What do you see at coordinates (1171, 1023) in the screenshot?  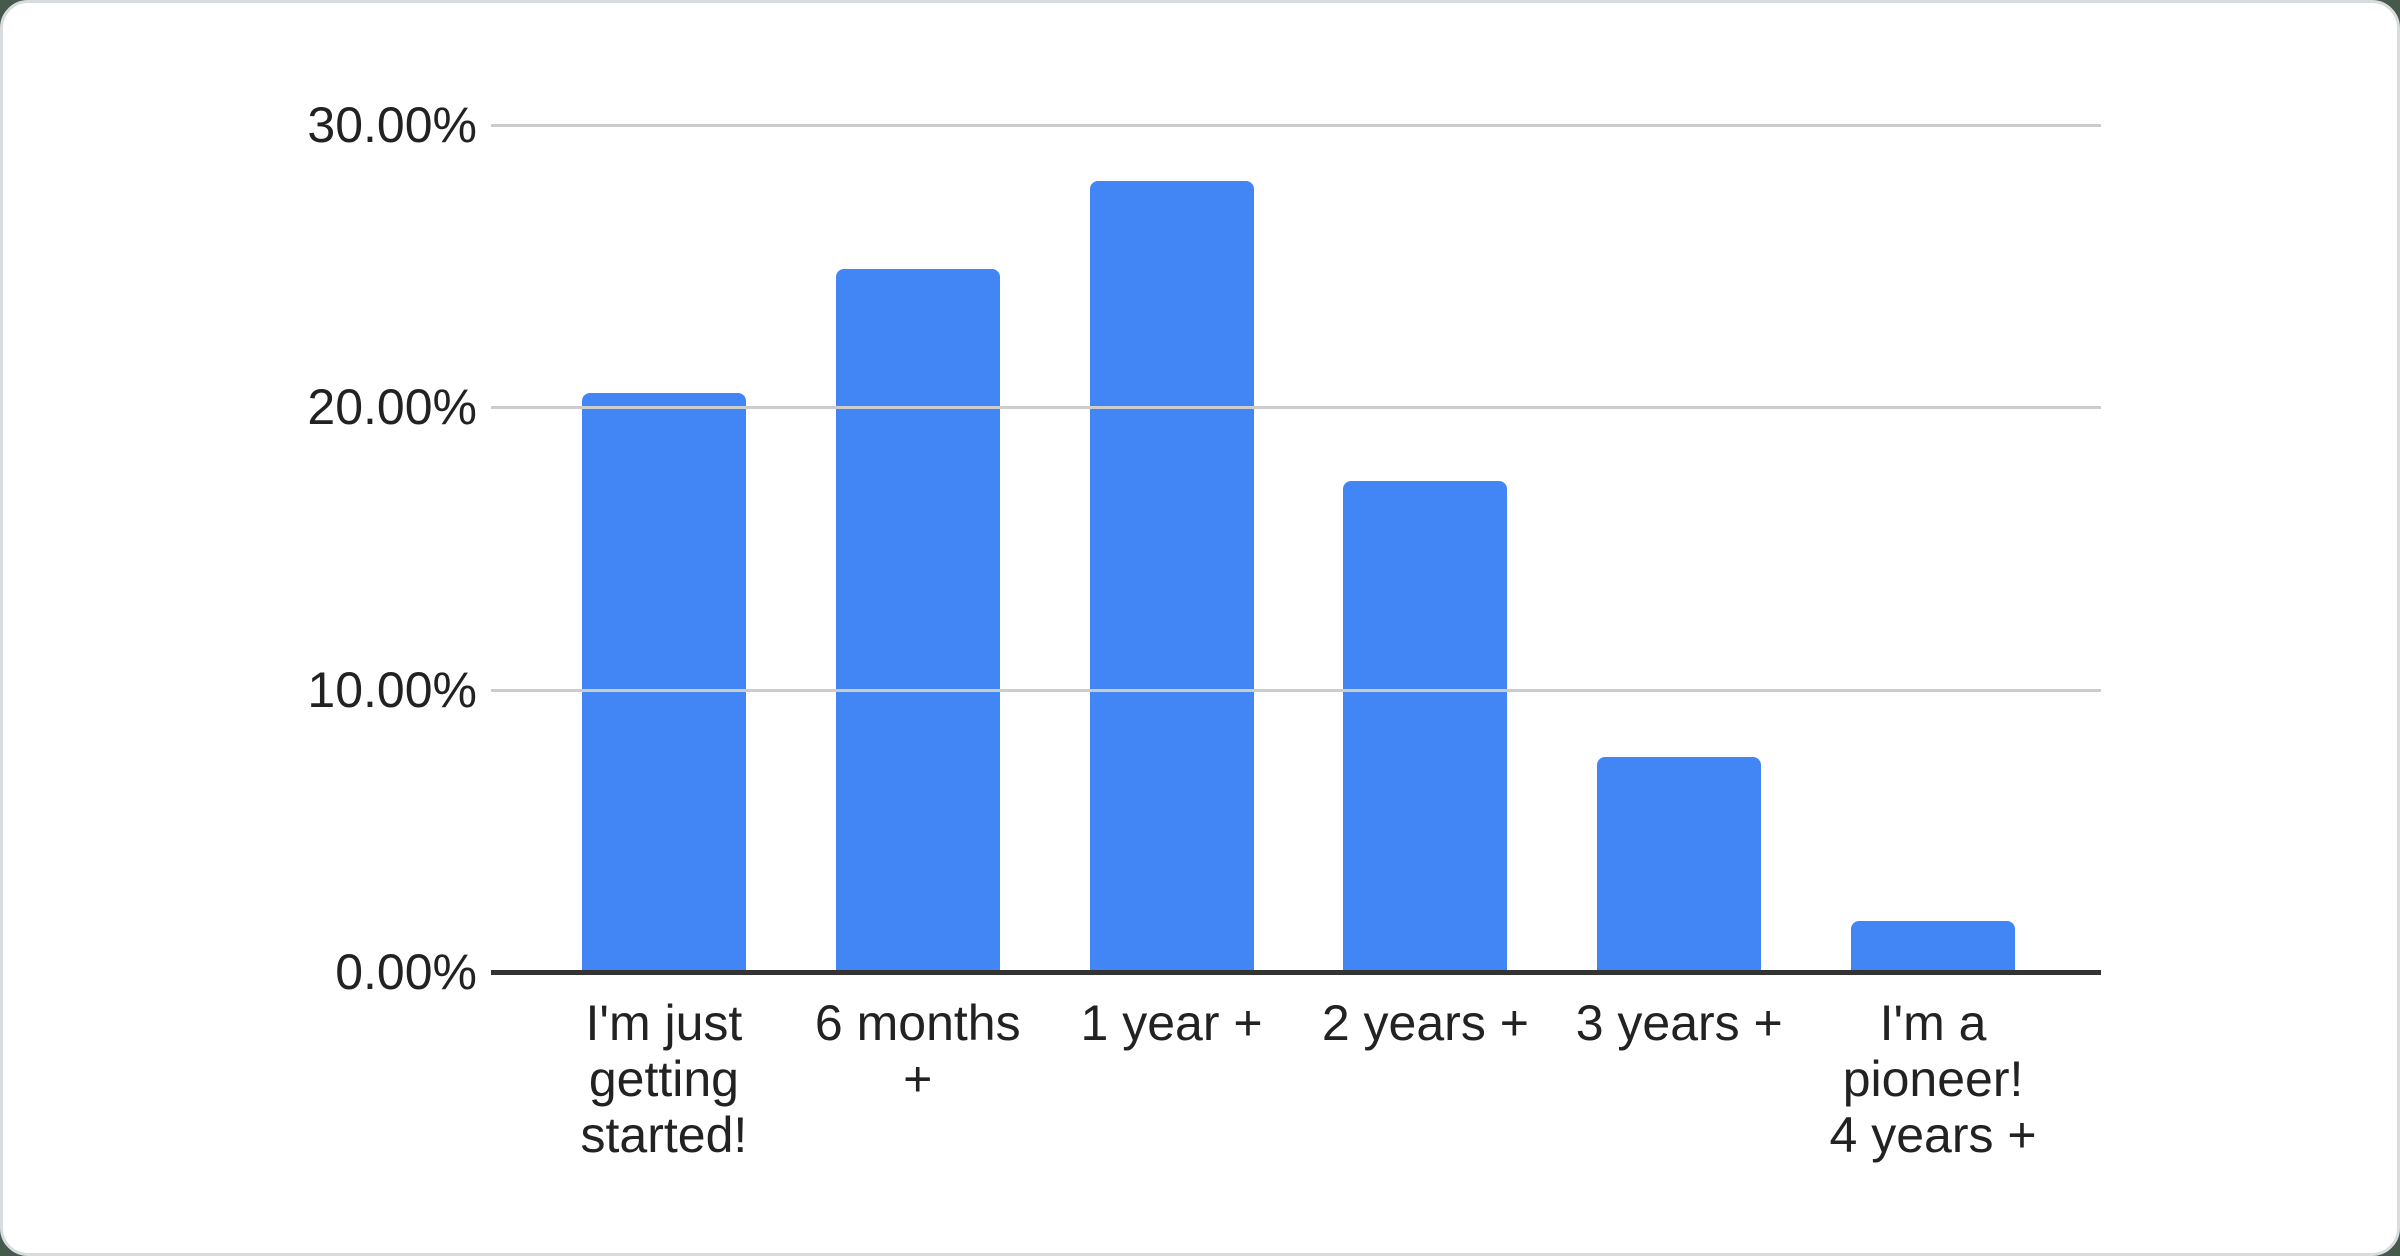 I see `x-category-label: 1 year +` at bounding box center [1171, 1023].